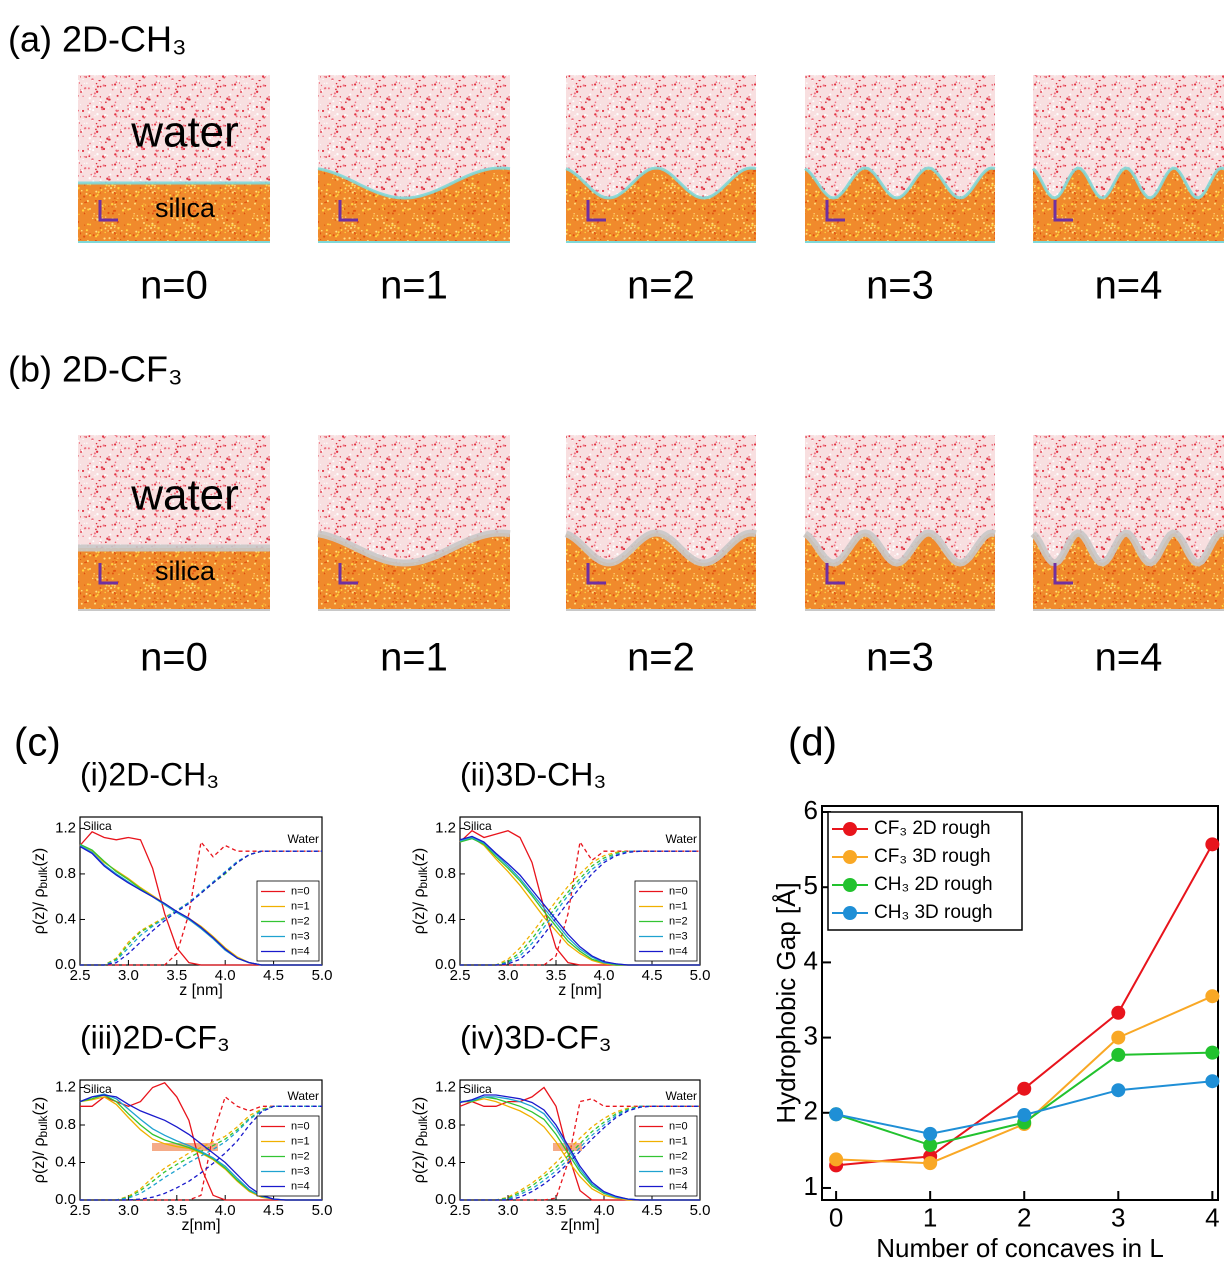  Describe the element at coordinates (811, 1111) in the screenshot. I see `y-tick-label: 2` at that location.